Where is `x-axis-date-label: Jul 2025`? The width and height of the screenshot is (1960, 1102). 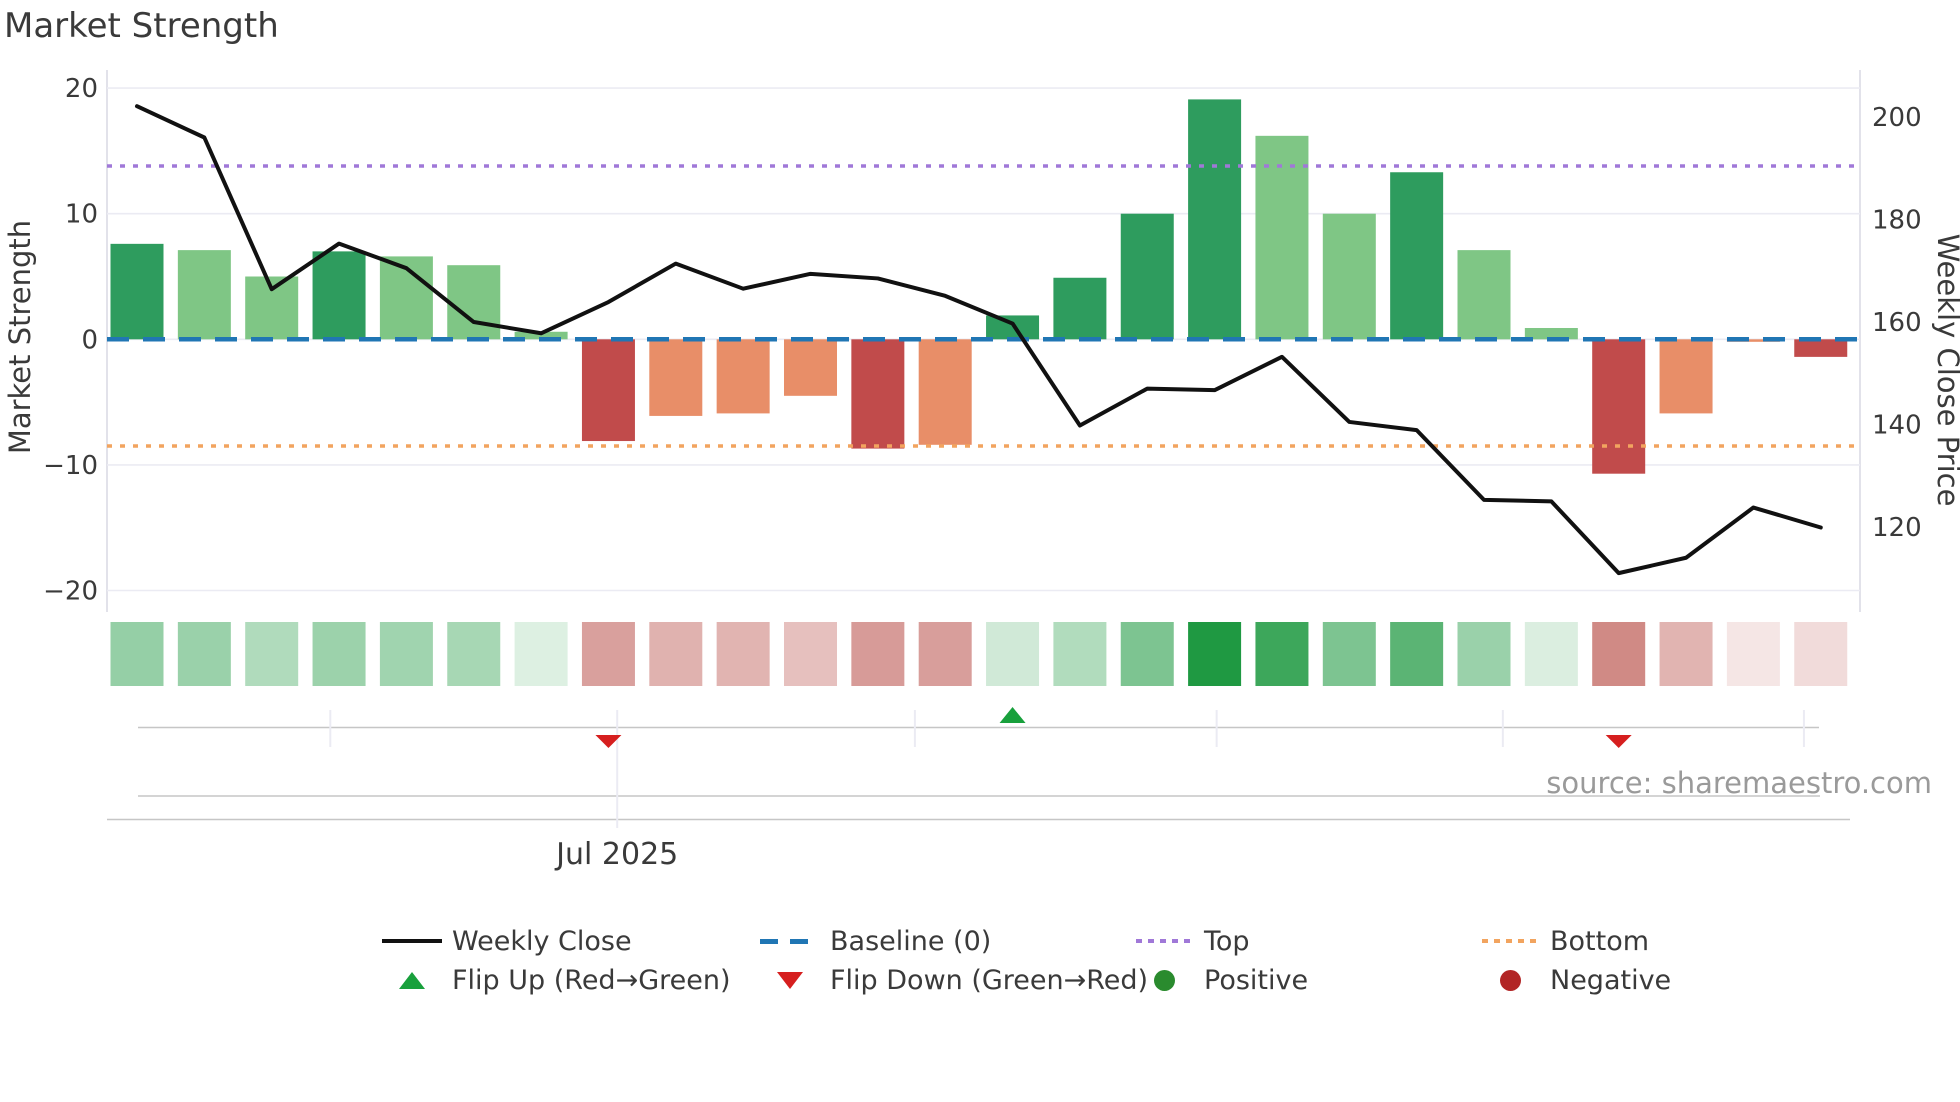
x-axis-date-label: Jul 2025 is located at coordinates (616, 854).